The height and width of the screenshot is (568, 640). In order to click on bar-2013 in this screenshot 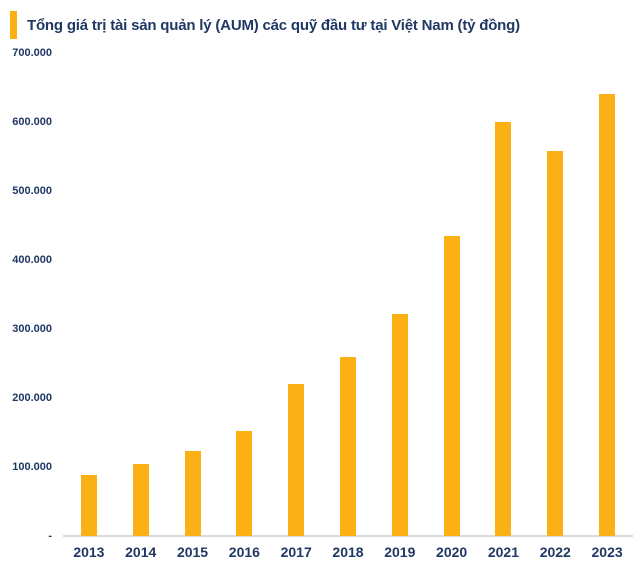, I will do `click(88, 505)`.